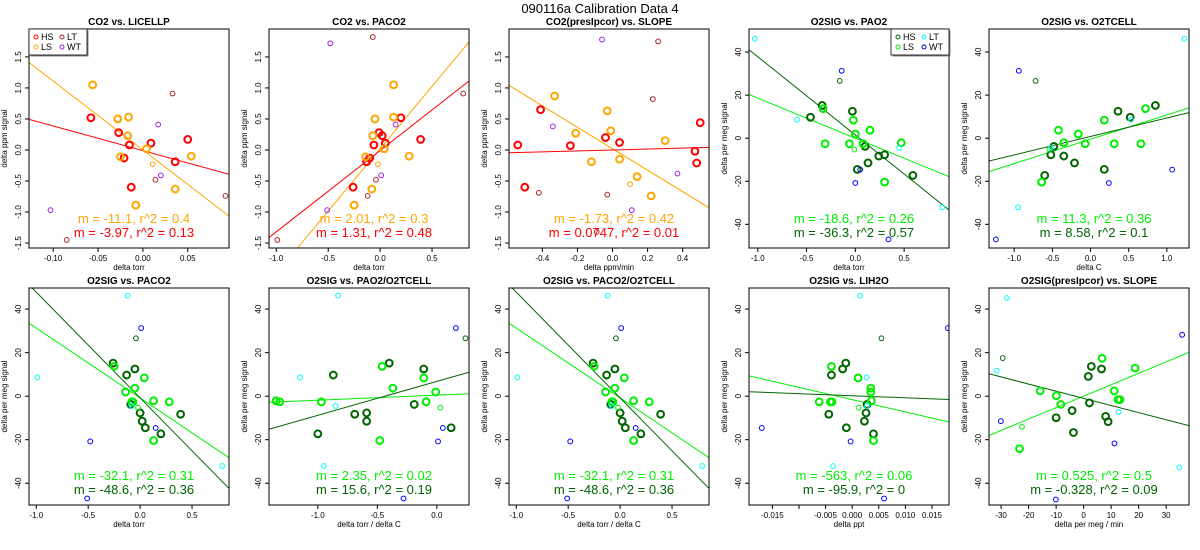  What do you see at coordinates (908, 47) in the screenshot?
I see `legend-label-ls: LS` at bounding box center [908, 47].